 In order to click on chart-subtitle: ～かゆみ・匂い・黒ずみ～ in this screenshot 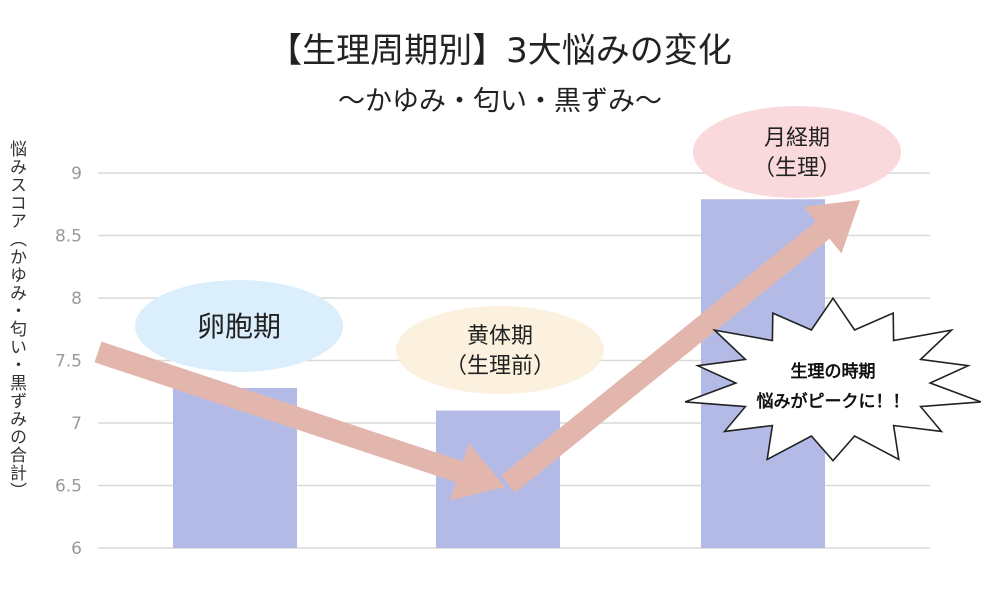, I will do `click(500, 101)`.